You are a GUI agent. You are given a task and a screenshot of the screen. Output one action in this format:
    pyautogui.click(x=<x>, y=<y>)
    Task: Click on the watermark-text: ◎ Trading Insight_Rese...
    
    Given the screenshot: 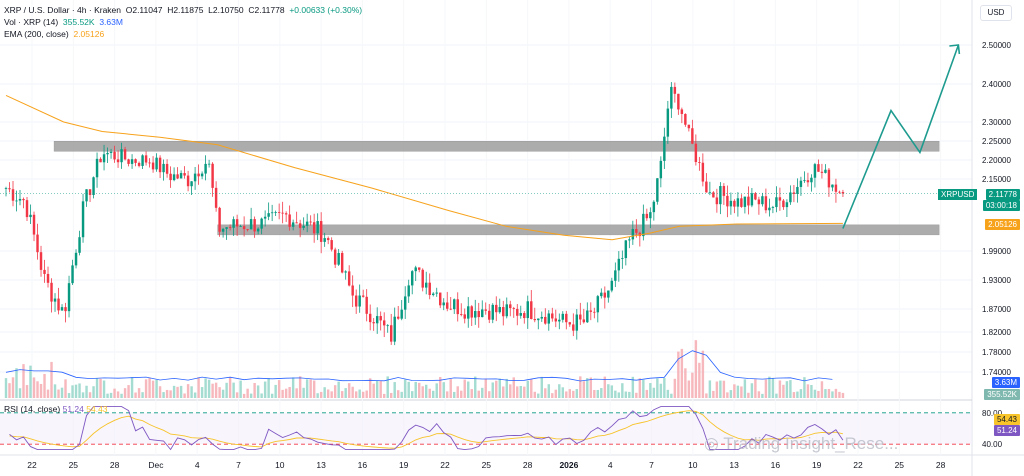 What is the action you would take?
    pyautogui.click(x=801, y=443)
    